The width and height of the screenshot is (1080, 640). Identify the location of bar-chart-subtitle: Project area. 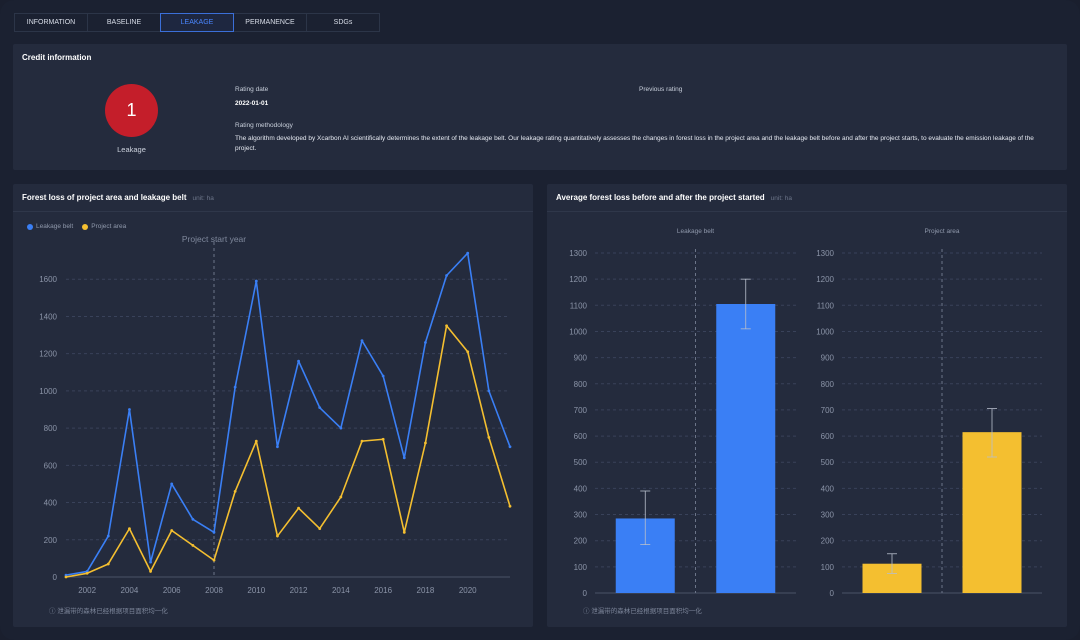
(941, 231).